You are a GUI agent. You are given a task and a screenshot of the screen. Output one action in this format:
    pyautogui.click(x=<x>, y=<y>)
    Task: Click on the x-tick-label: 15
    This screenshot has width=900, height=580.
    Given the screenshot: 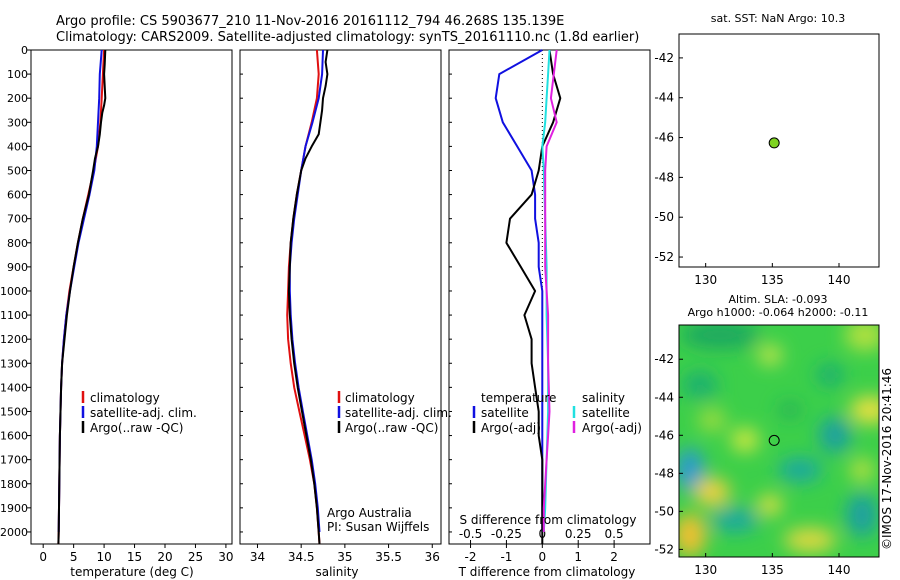 What is the action you would take?
    pyautogui.click(x=134, y=557)
    